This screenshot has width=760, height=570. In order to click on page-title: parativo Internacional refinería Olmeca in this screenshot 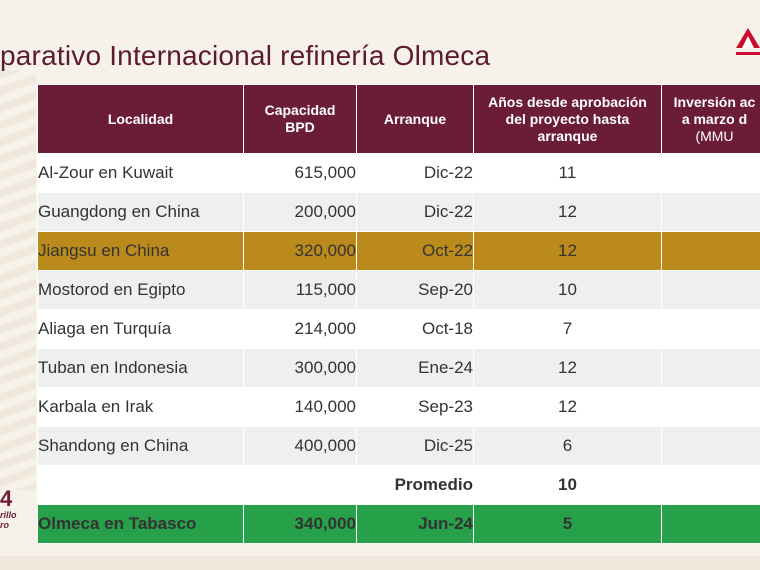, I will do `click(245, 55)`.